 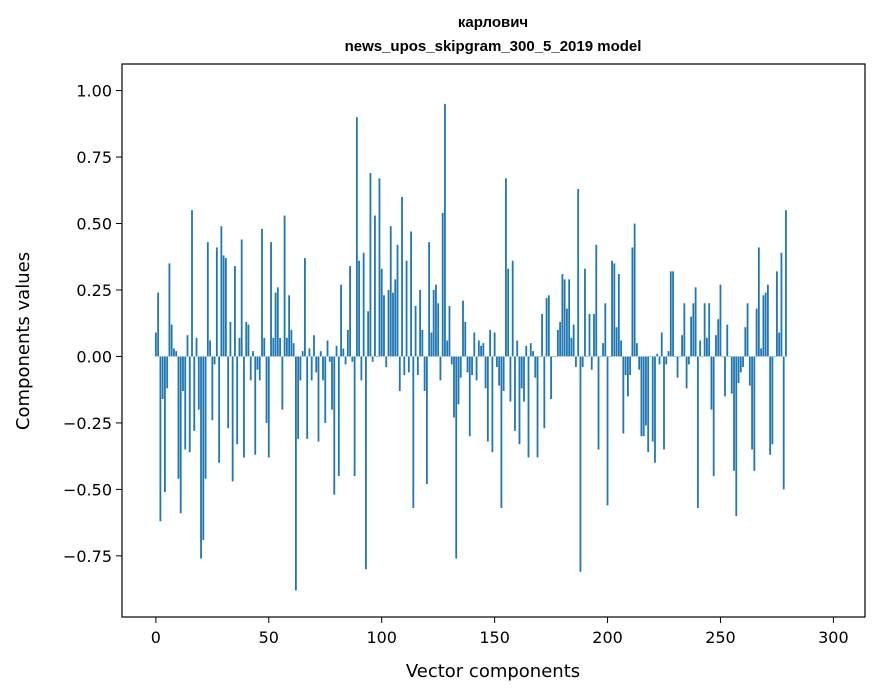 I want to click on y-axis-label: Components values, so click(x=23, y=341).